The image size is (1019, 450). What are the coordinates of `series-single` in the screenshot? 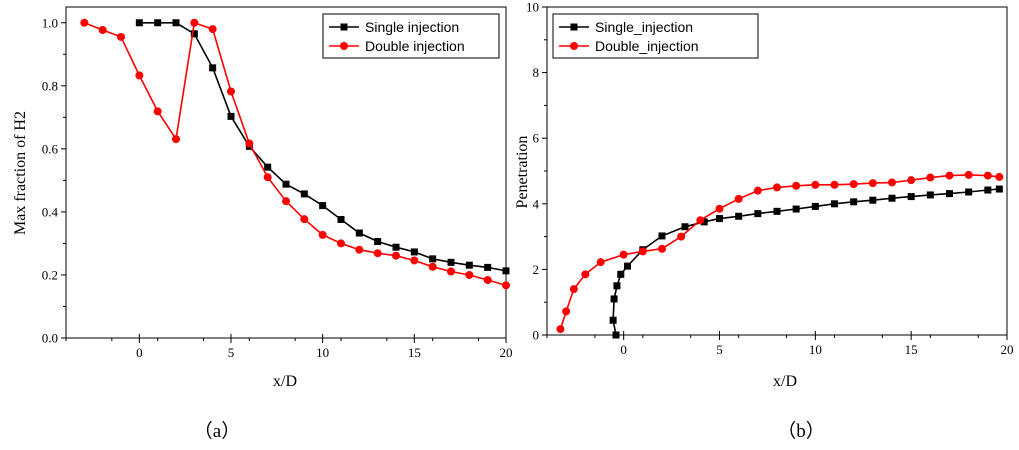 It's located at (806, 262).